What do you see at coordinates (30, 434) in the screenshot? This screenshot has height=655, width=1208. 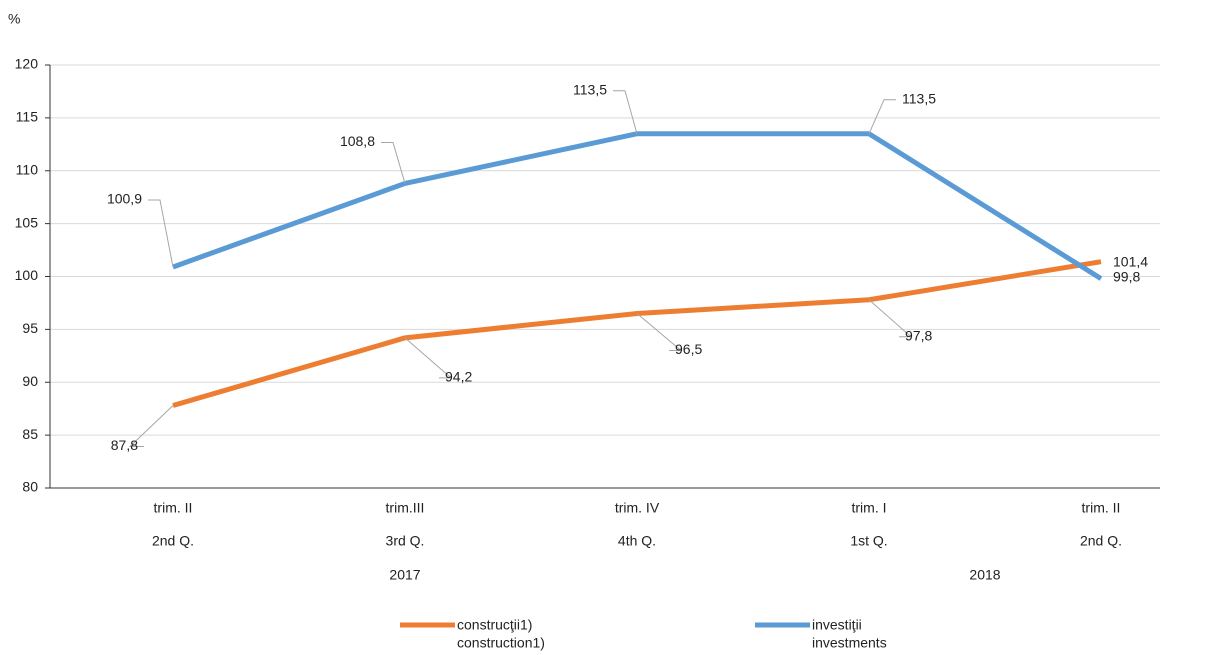 I see `y-tick-label: 85` at bounding box center [30, 434].